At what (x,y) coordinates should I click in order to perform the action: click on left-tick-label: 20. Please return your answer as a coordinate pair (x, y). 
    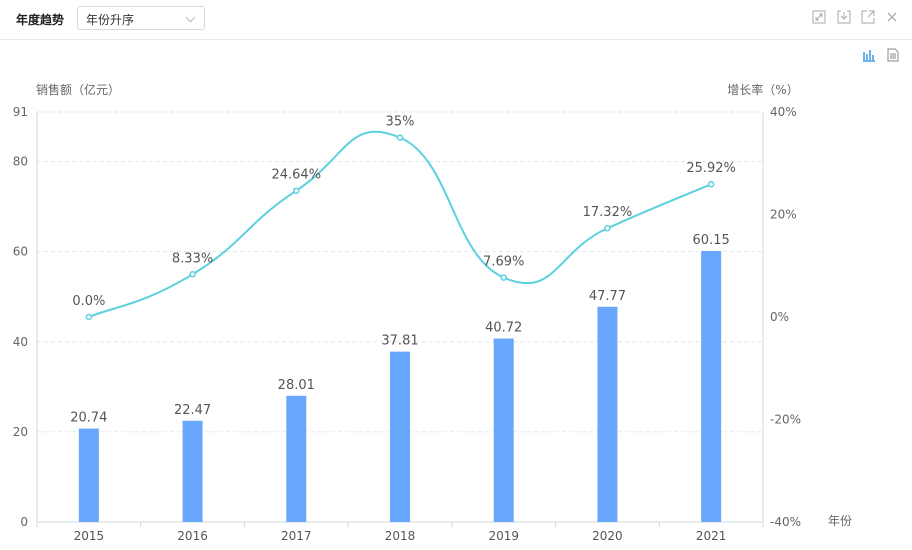
    Looking at the image, I should click on (20, 432).